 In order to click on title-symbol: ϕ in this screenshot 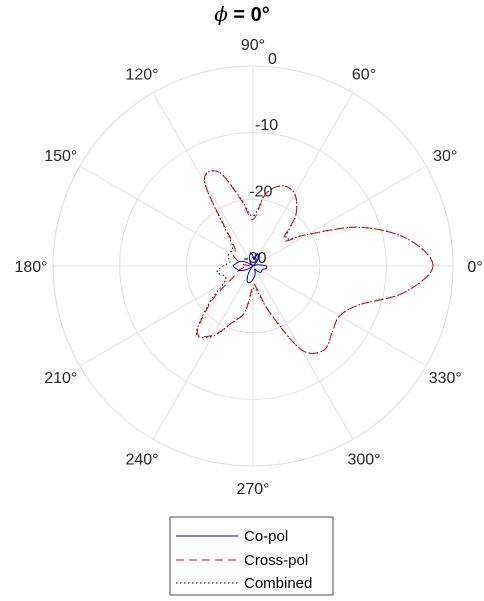, I will do `click(221, 14)`.